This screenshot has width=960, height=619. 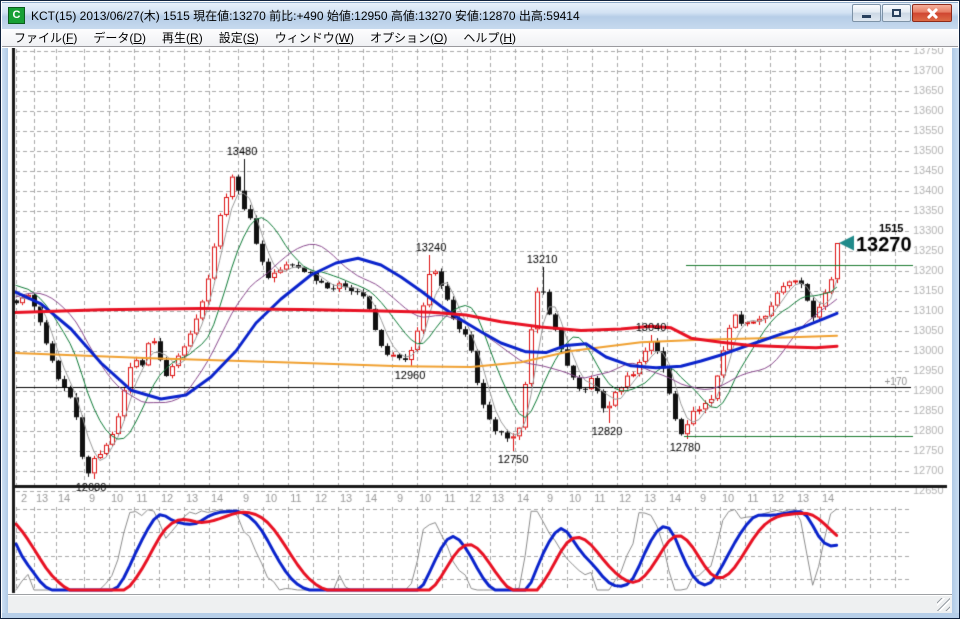 I want to click on window-frame-right, so click(x=955, y=333).